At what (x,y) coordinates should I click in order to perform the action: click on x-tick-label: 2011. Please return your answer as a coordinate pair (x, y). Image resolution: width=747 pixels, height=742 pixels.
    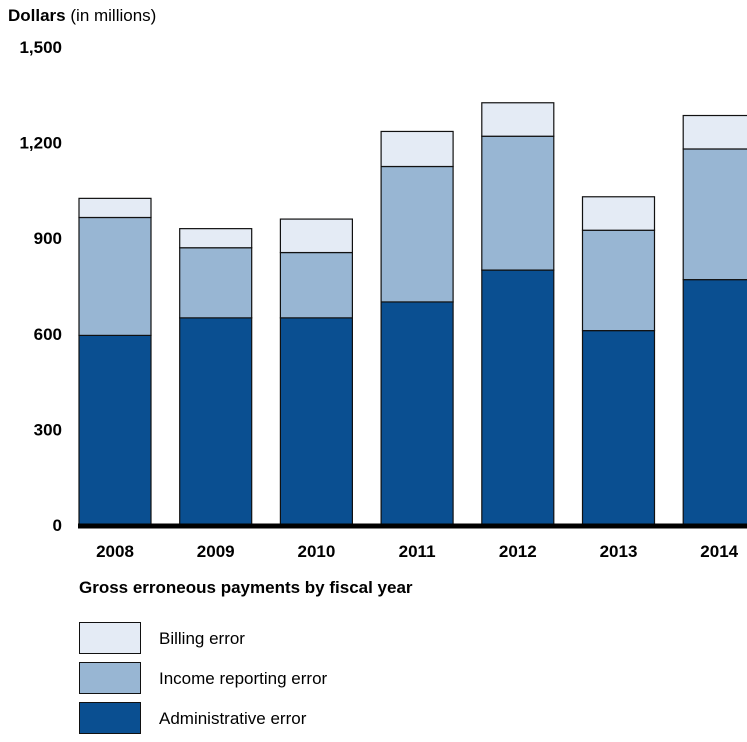
    Looking at the image, I should click on (417, 551).